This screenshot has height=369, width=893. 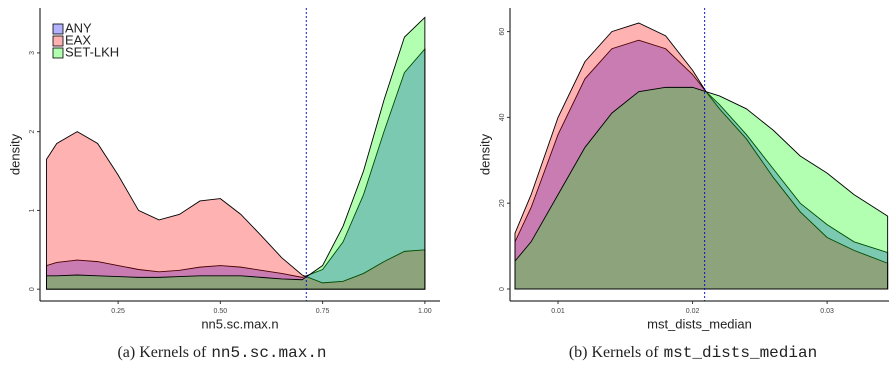 I want to click on y-tick-label: 1, so click(x=32, y=210).